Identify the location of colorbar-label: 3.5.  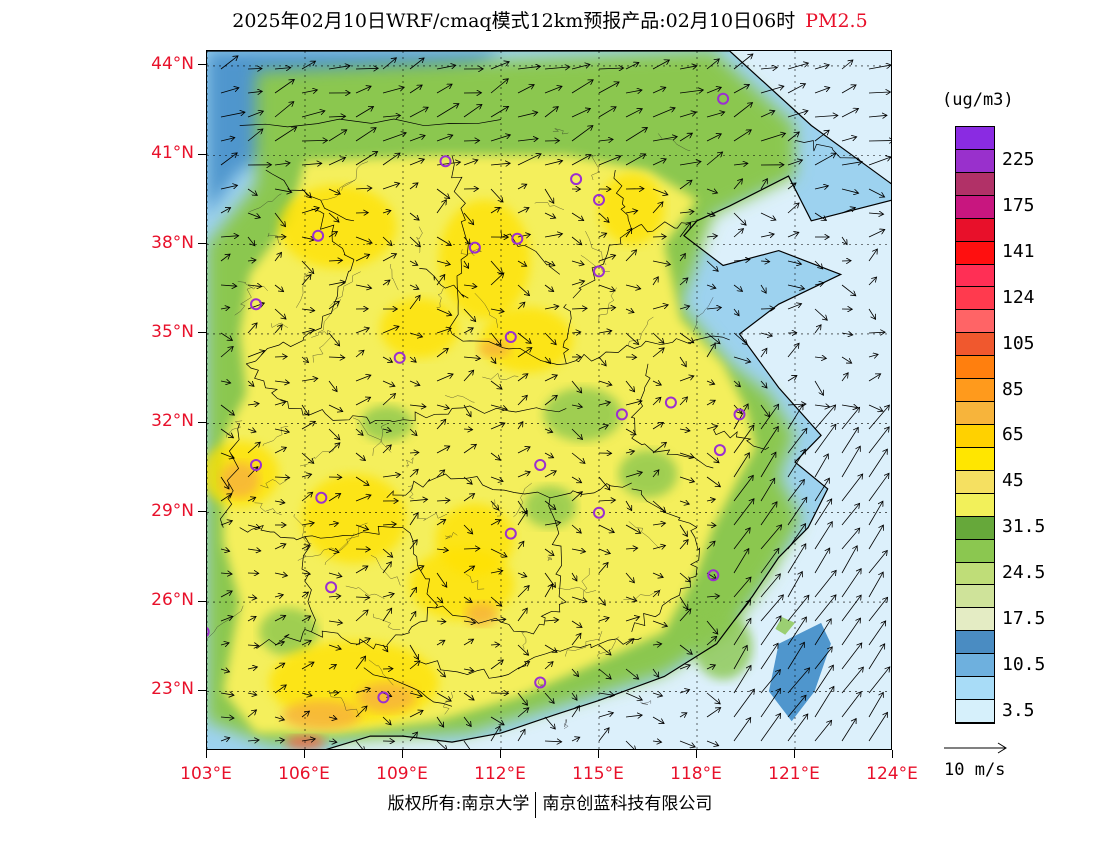
(1018, 710).